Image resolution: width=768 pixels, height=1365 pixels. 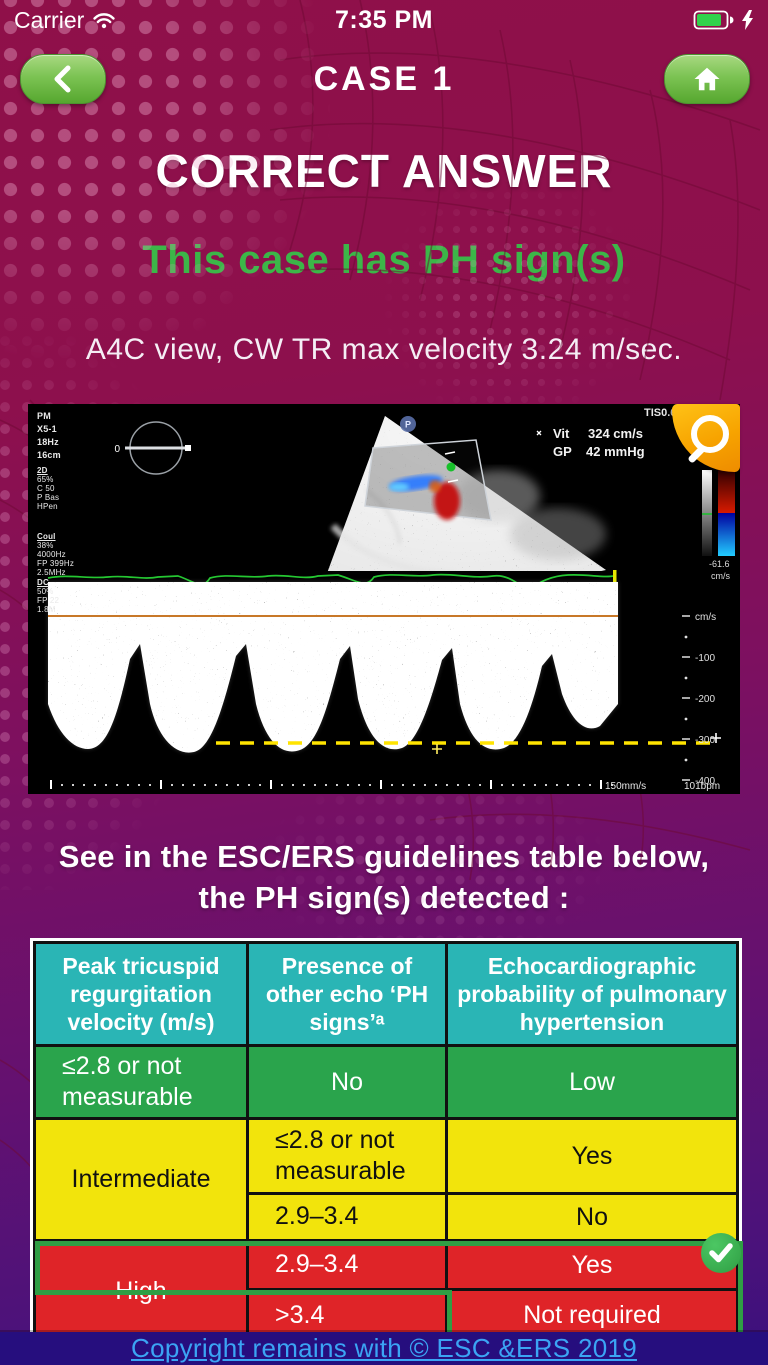 I want to click on echo-label: 18Hz, so click(x=48, y=442).